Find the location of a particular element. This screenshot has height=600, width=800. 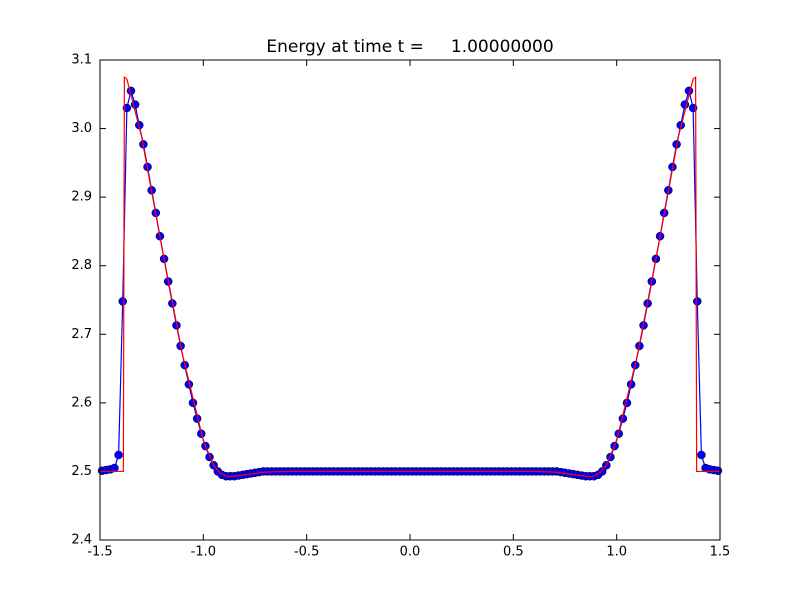

y-tick-label: 2.8 is located at coordinates (81, 265).